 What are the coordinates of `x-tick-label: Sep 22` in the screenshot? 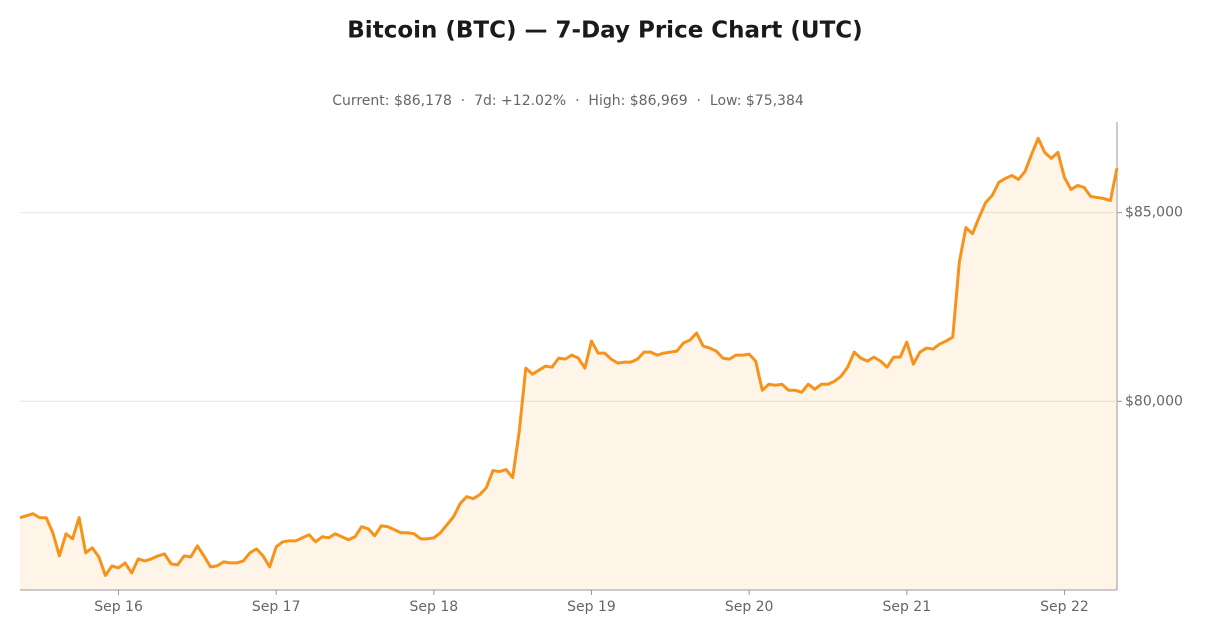 It's located at (1064, 607).